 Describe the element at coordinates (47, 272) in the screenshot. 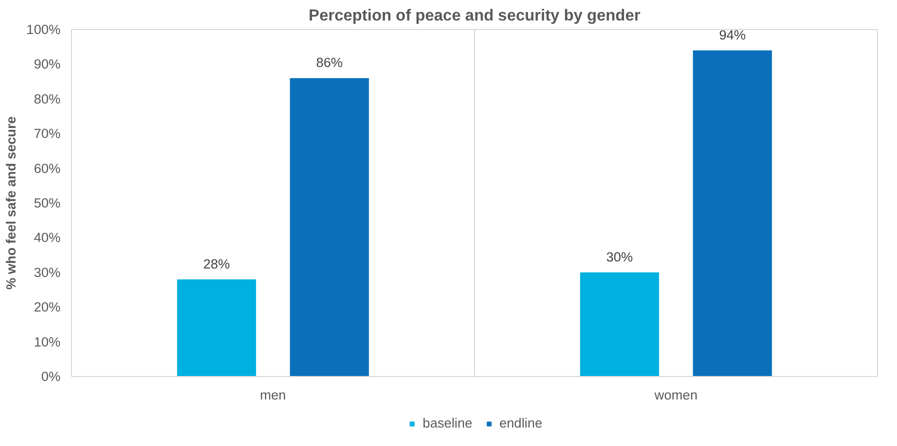

I see `y-tick-label: 30%` at that location.